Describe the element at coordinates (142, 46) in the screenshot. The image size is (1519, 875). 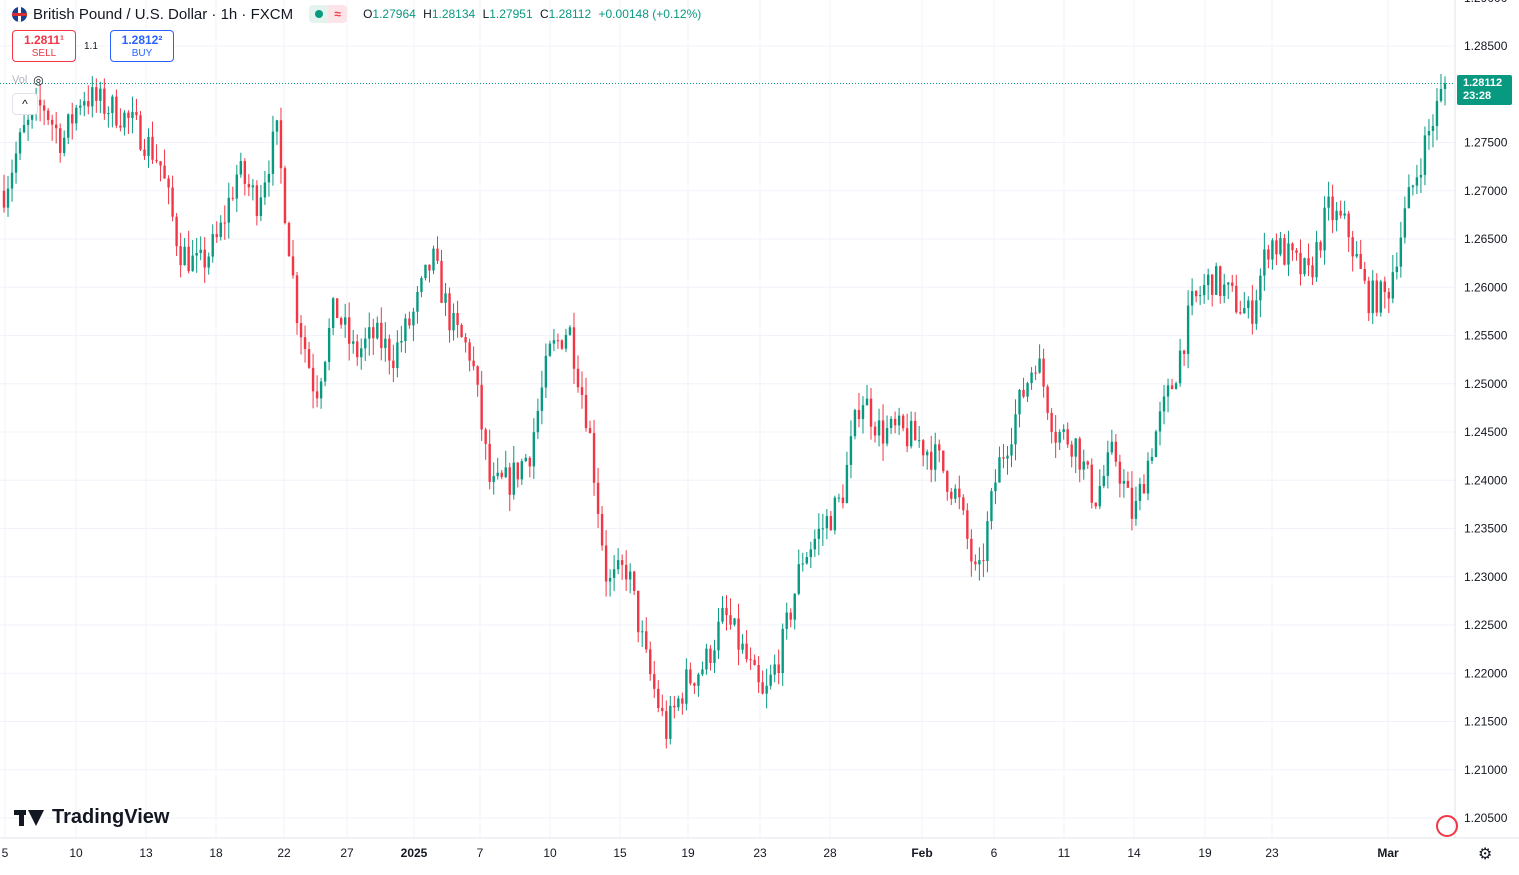
I see `buy-button: 1.2812² BUY` at that location.